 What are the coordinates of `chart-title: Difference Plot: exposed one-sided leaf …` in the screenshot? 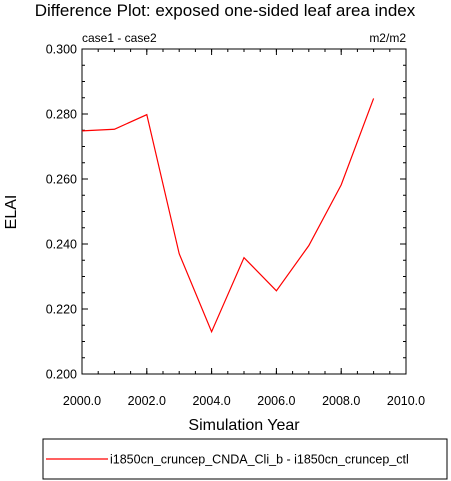 It's located at (225, 10).